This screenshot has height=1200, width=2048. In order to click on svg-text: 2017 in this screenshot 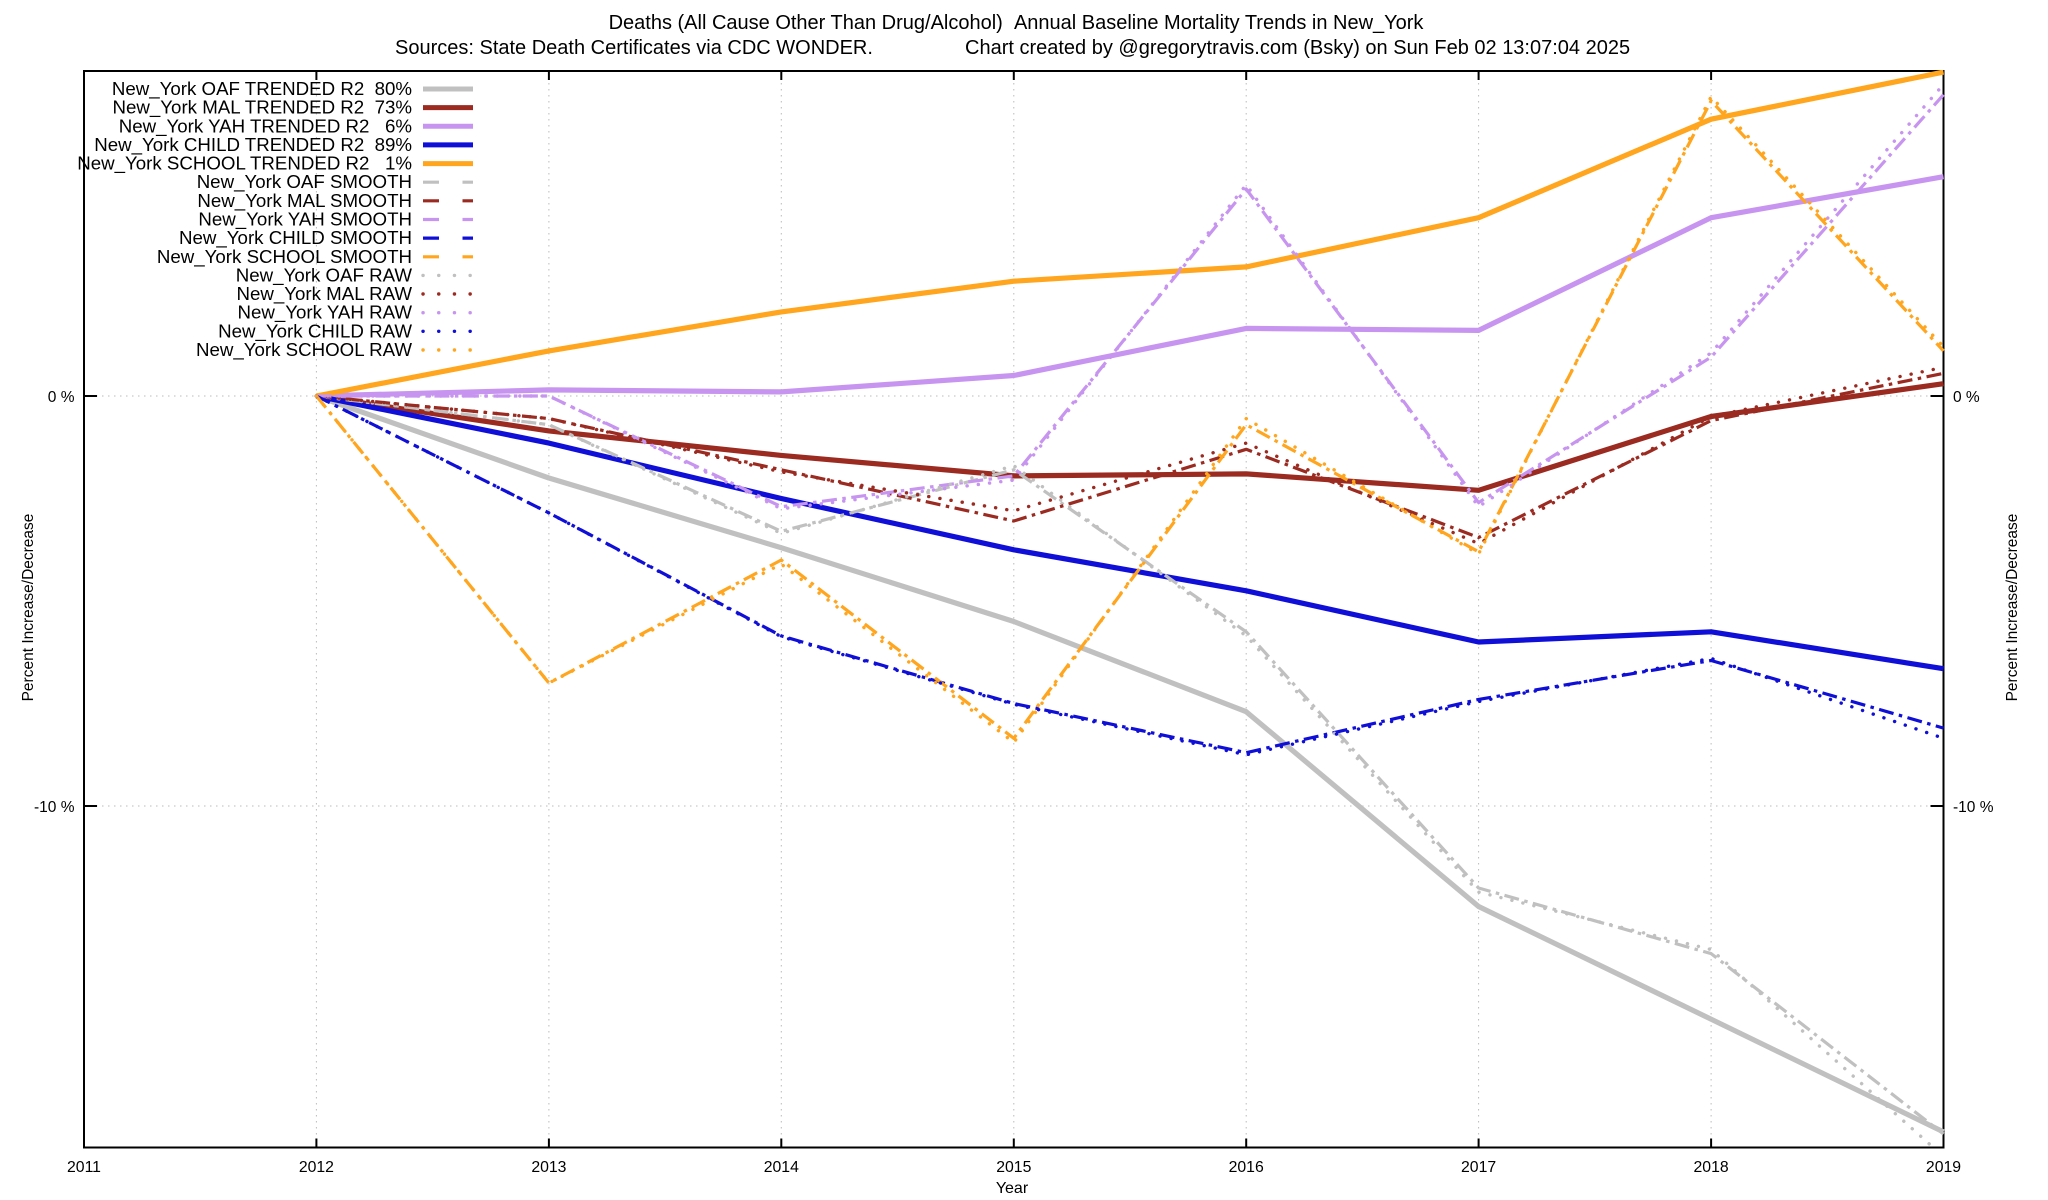, I will do `click(1478, 1167)`.